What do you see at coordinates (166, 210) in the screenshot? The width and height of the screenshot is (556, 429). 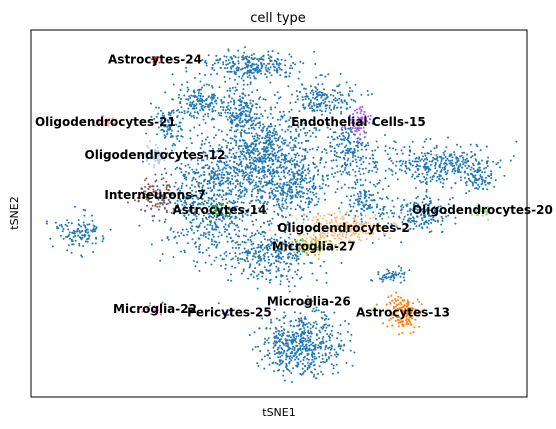 I see `cluster-point` at bounding box center [166, 210].